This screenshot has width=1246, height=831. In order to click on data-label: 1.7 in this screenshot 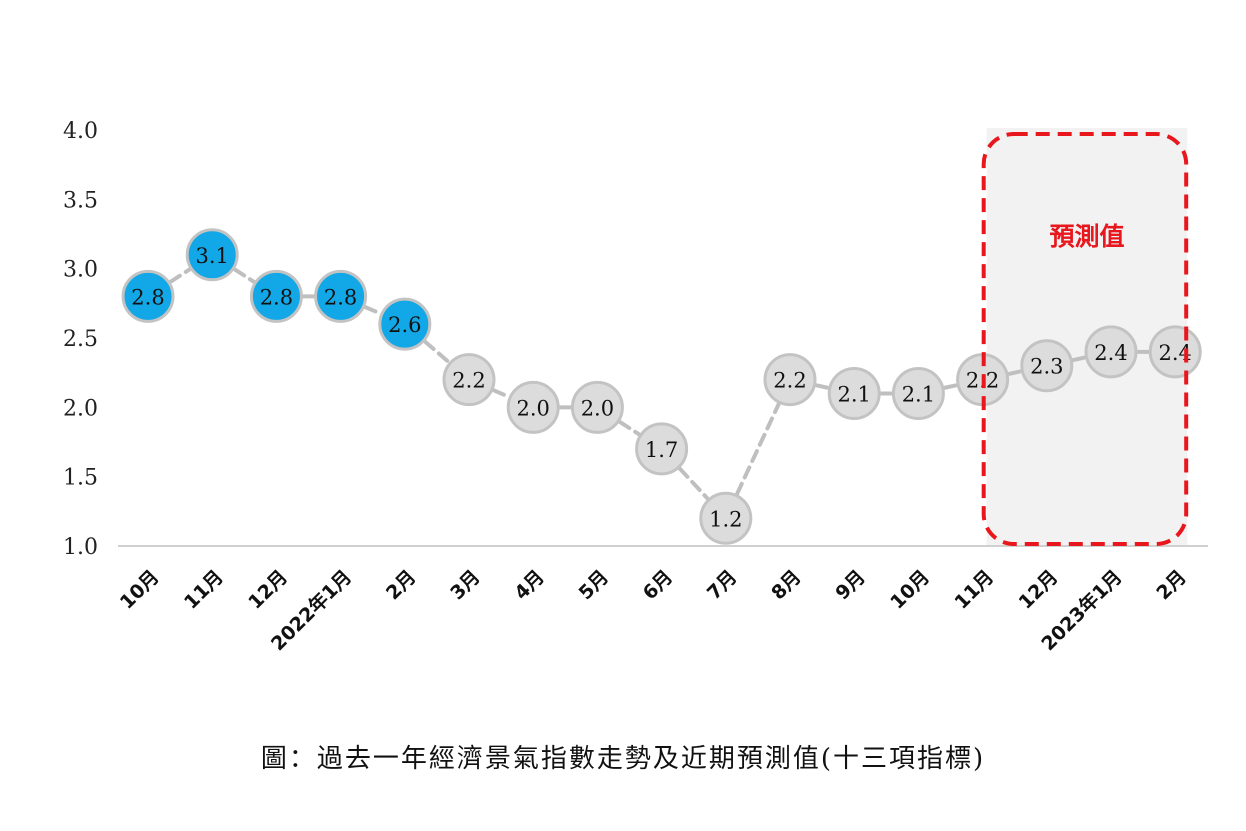, I will do `click(661, 450)`.